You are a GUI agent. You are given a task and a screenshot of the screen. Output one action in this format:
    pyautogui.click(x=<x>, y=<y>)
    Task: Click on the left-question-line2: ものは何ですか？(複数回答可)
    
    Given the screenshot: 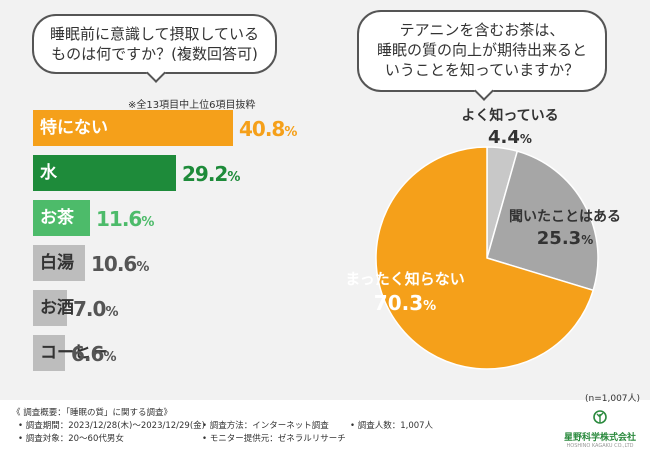 What is the action you would take?
    pyautogui.click(x=154, y=54)
    